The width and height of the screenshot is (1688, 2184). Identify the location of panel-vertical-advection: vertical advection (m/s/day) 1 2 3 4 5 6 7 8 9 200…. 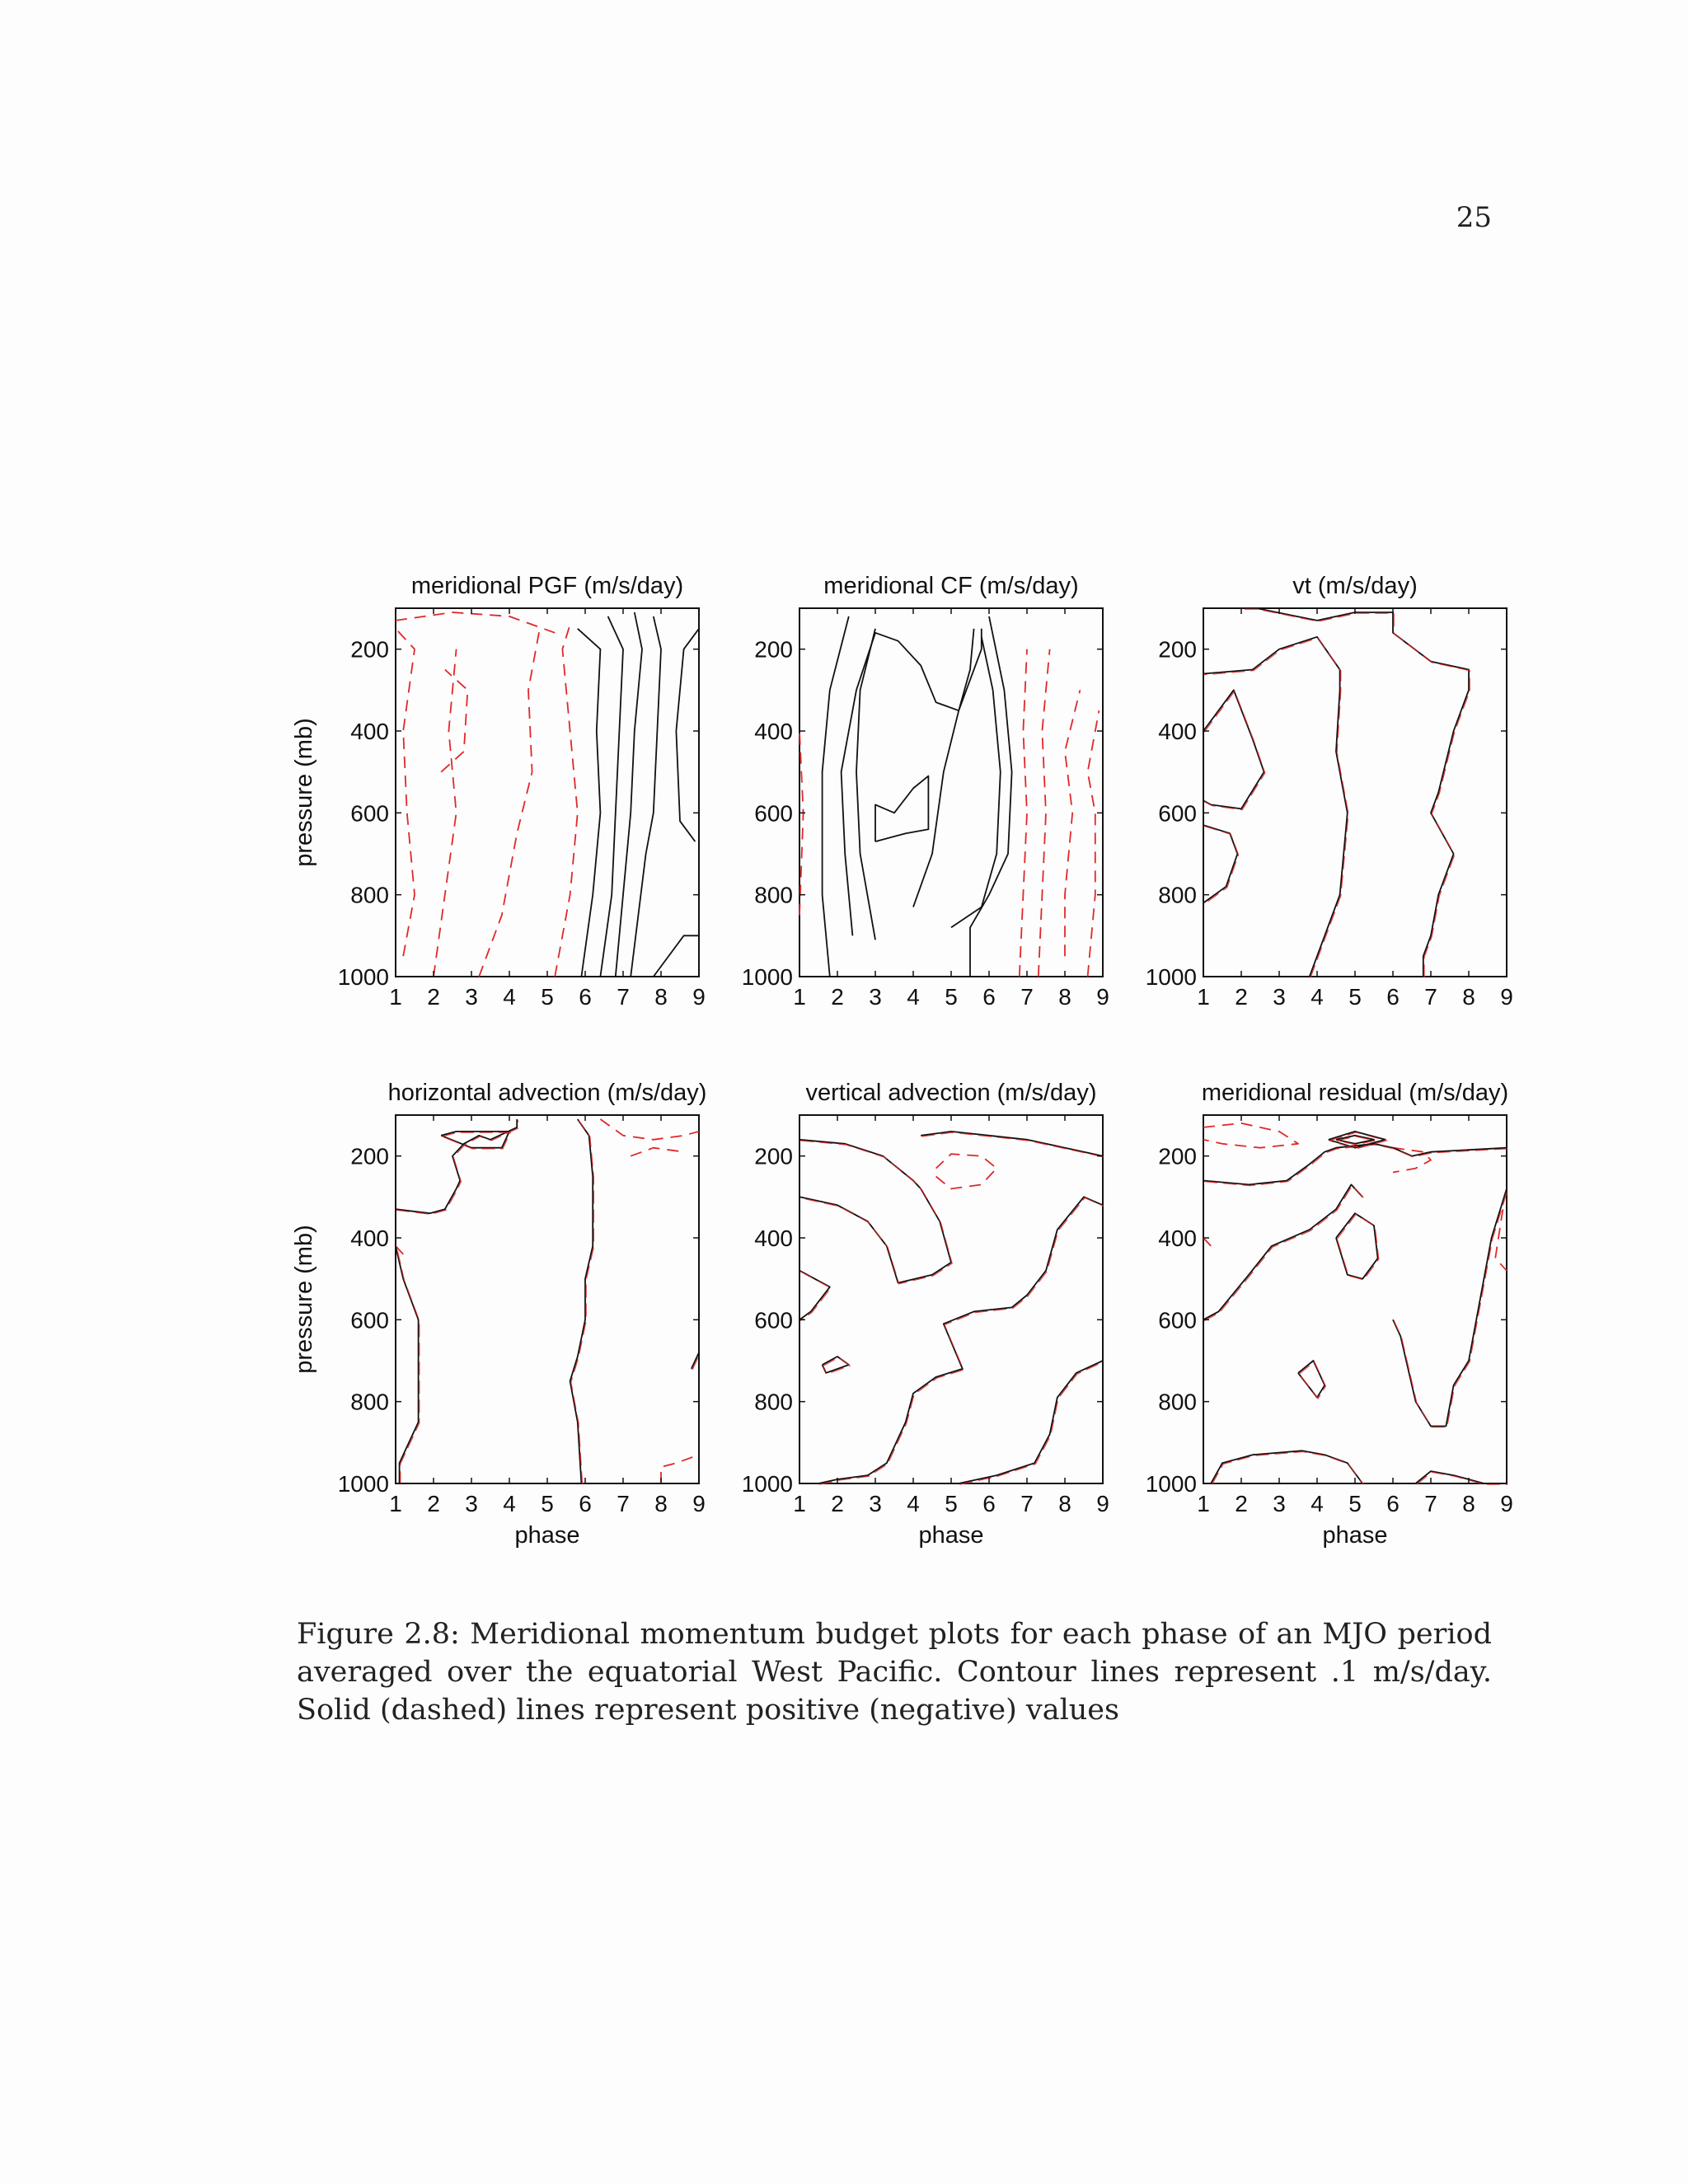
(900, 1308).